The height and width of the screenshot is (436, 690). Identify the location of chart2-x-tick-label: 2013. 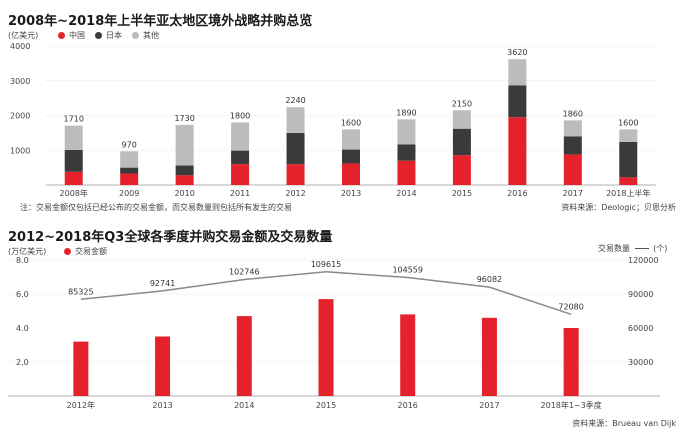
(162, 405).